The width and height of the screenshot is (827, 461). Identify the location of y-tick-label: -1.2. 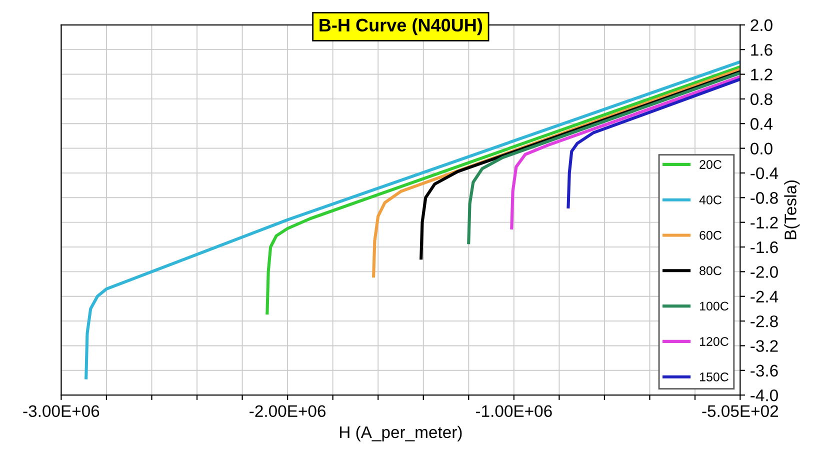
(764, 222).